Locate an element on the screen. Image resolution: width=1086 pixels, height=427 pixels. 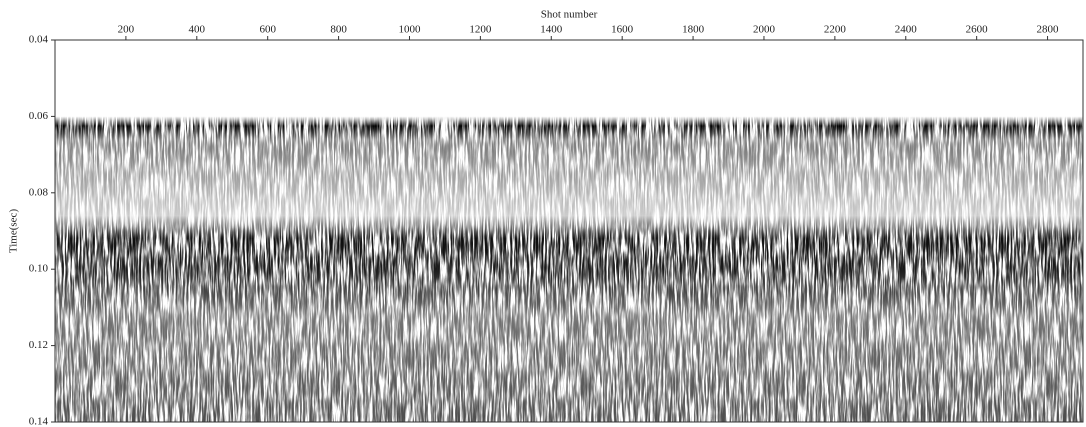
x-tick-label: 1000 is located at coordinates (409, 30).